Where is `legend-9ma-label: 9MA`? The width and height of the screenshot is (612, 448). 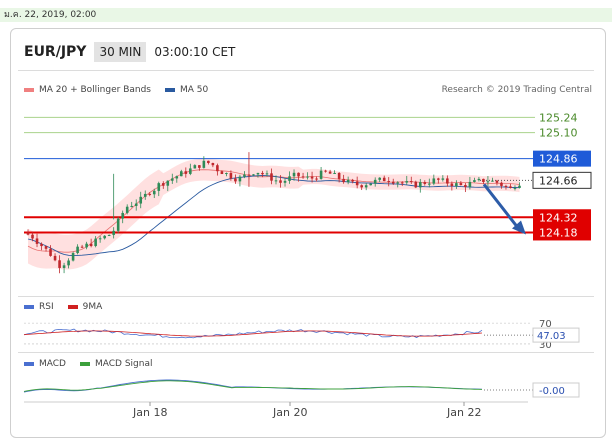 legend-9ma-label: 9MA is located at coordinates (92, 307).